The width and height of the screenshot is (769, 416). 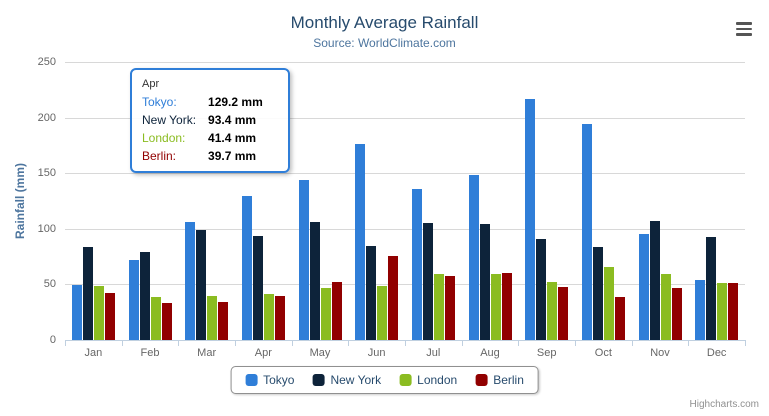 What do you see at coordinates (20, 201) in the screenshot?
I see `y-axis-title: Rainfall (mm)` at bounding box center [20, 201].